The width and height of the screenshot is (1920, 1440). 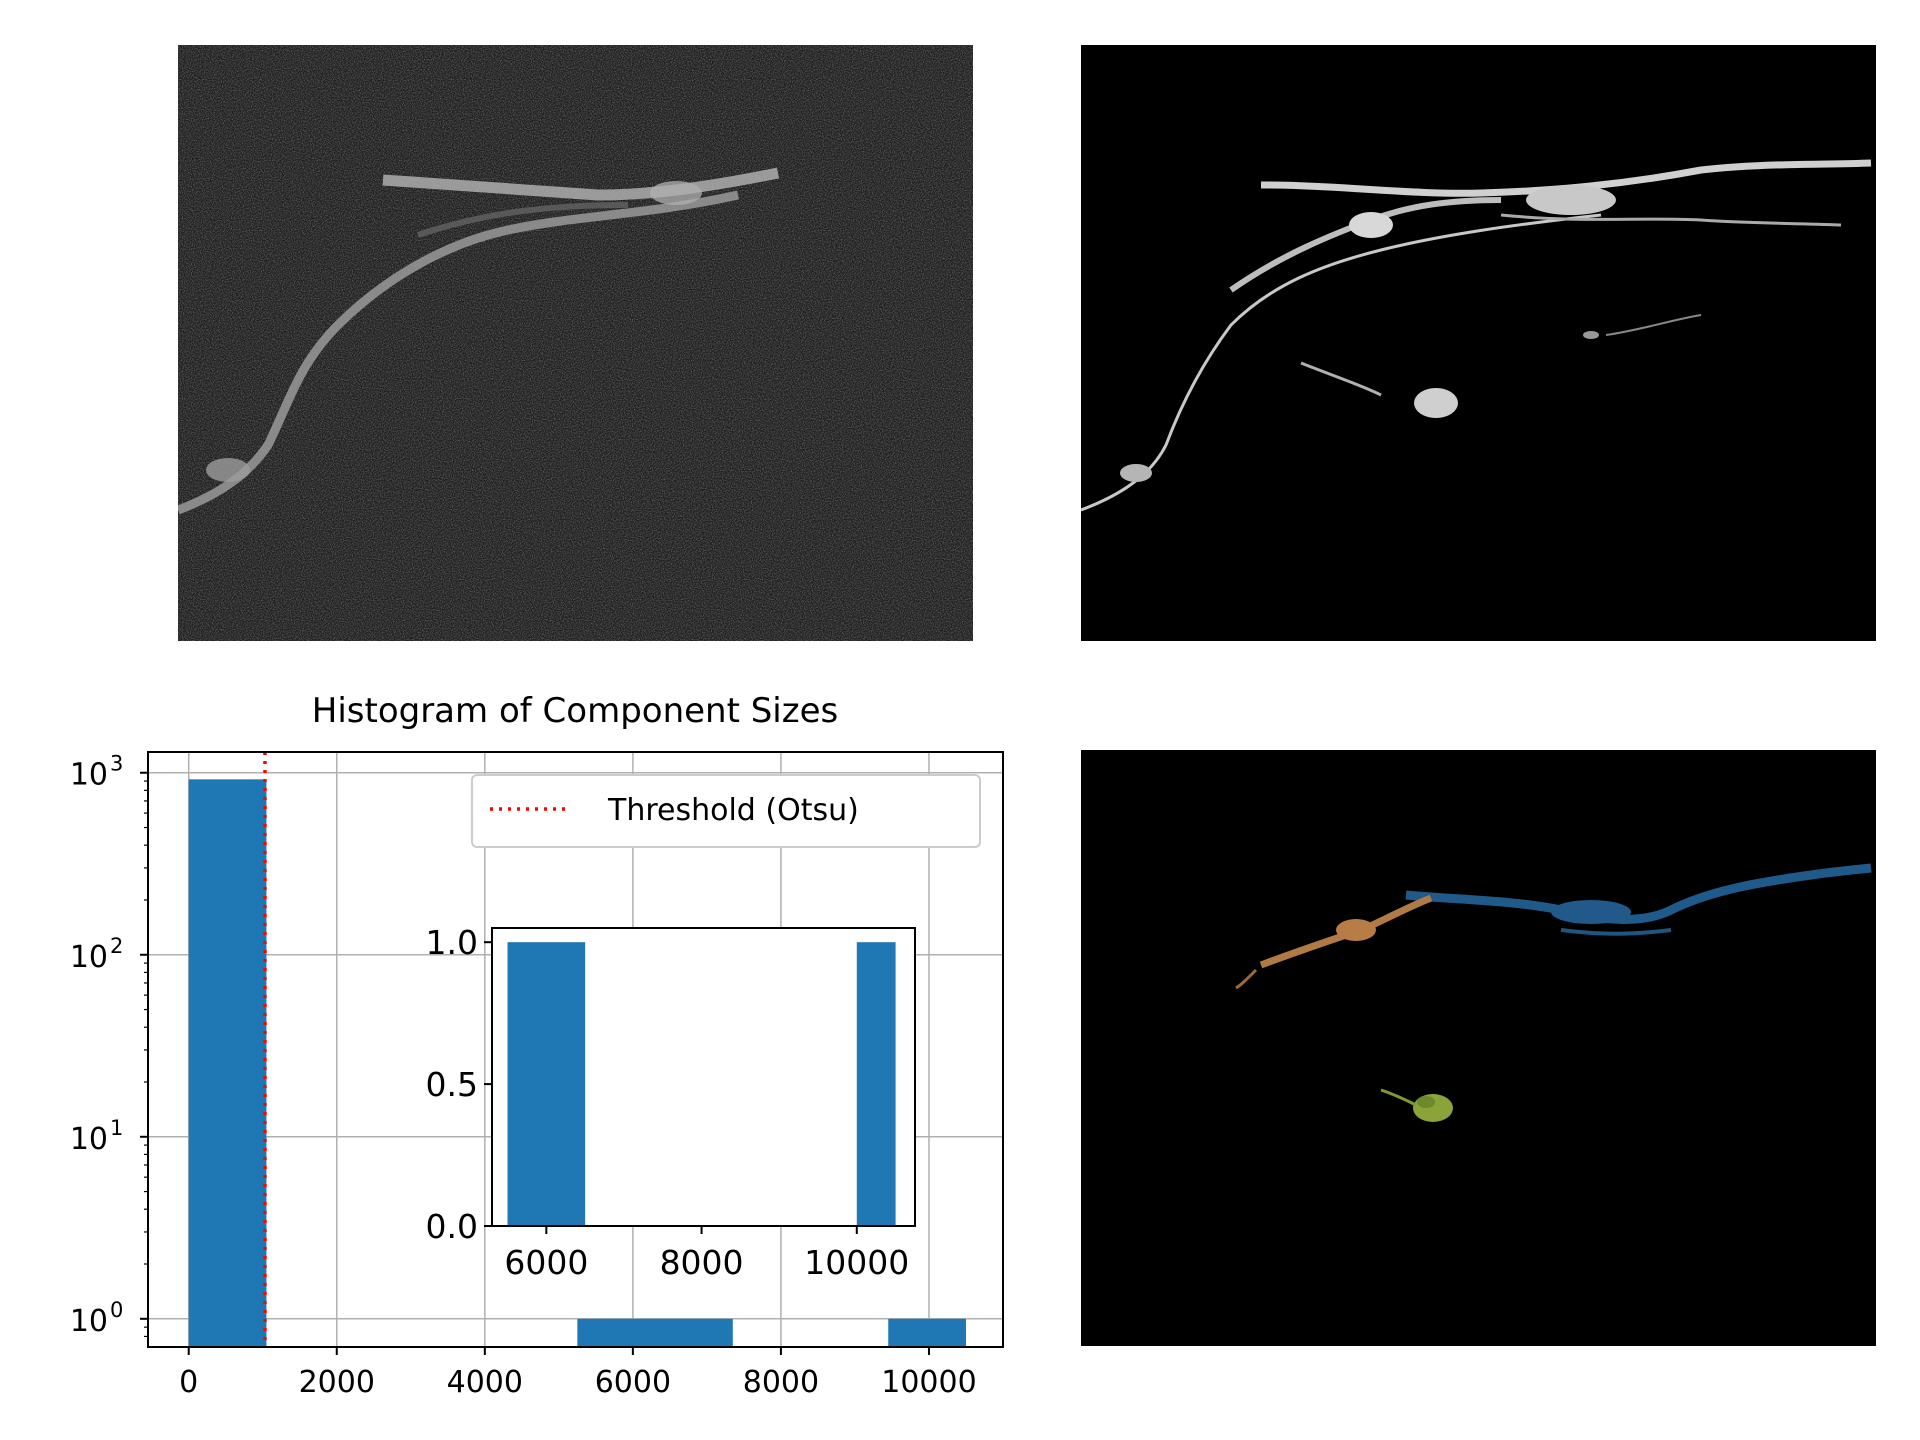 I want to click on inset-y-tick-label: 1.0, so click(x=452, y=942).